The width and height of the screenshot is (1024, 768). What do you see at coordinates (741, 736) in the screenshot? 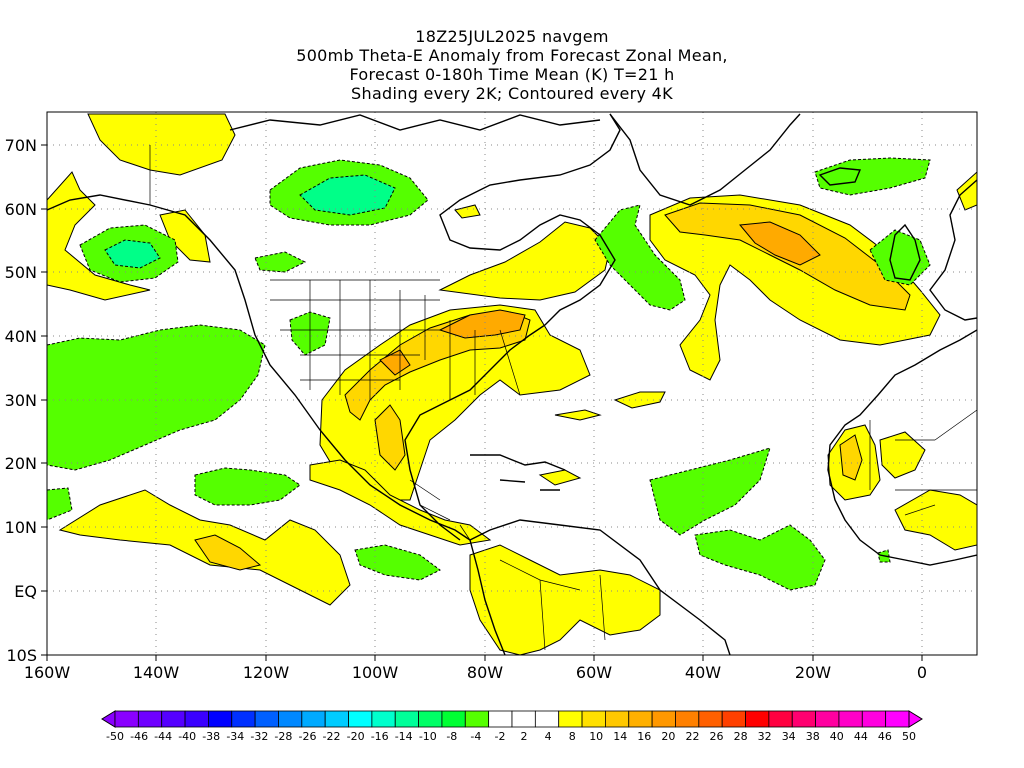
I see `colorbar-label: 28` at bounding box center [741, 736].